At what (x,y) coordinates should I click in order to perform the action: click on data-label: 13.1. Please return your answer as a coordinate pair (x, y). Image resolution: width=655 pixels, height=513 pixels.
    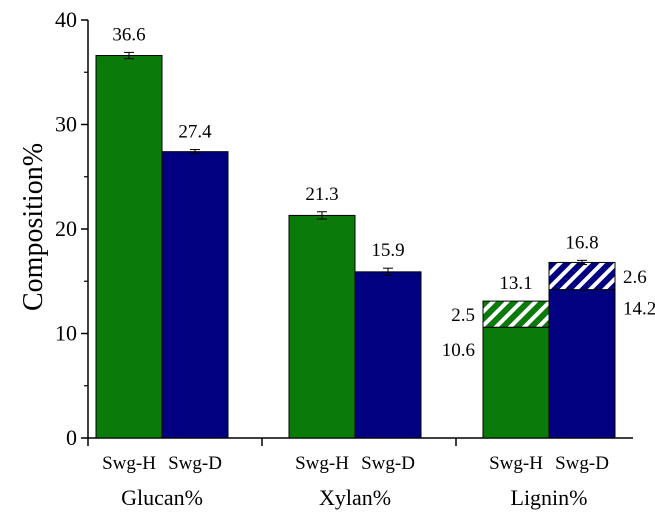
    Looking at the image, I should click on (515, 283).